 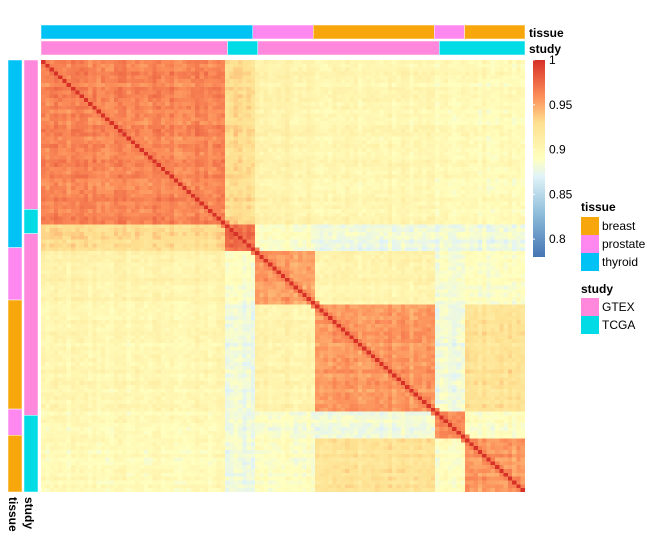 What do you see at coordinates (590, 262) in the screenshot?
I see `tissue-legend-swatch-thyroid` at bounding box center [590, 262].